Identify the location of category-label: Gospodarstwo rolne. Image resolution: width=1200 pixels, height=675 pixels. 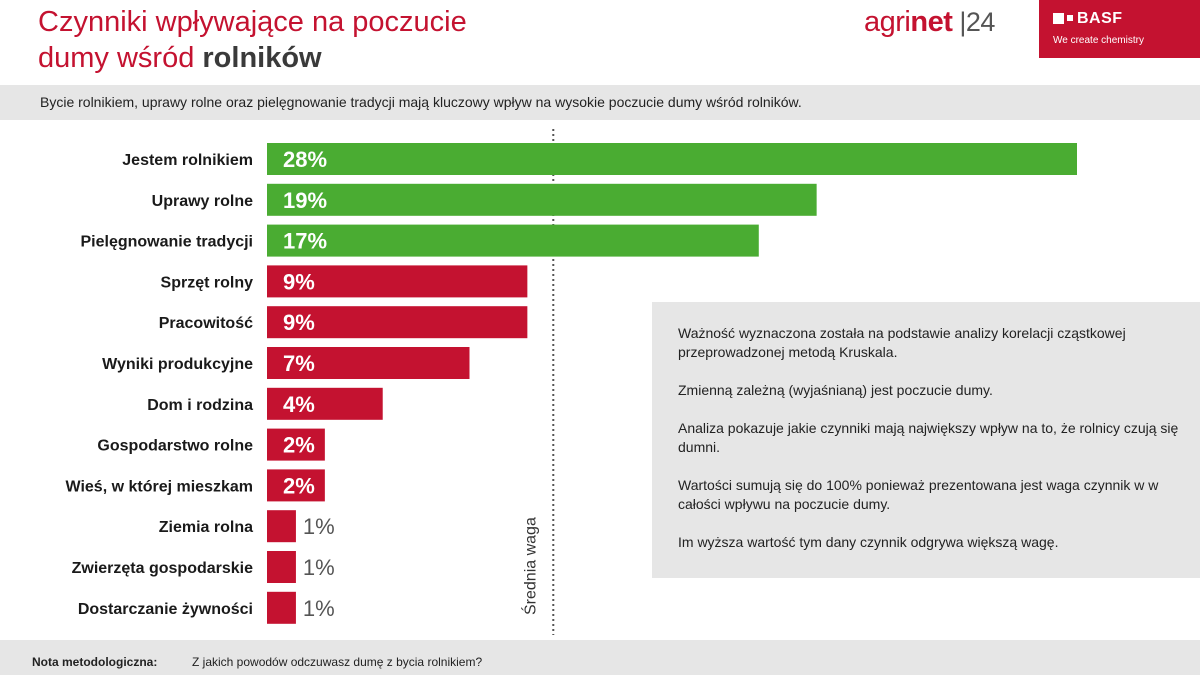
(175, 446).